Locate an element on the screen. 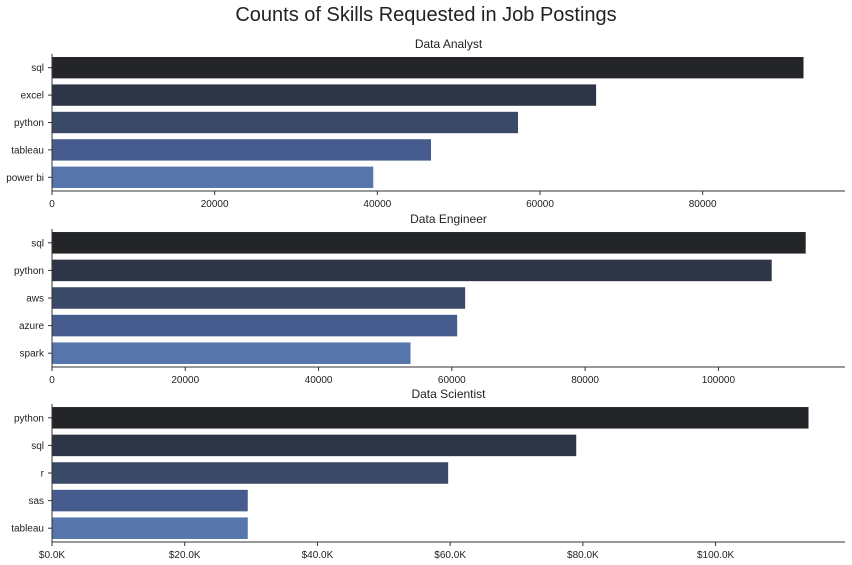 The width and height of the screenshot is (852, 565). category-label: r is located at coordinates (43, 474).